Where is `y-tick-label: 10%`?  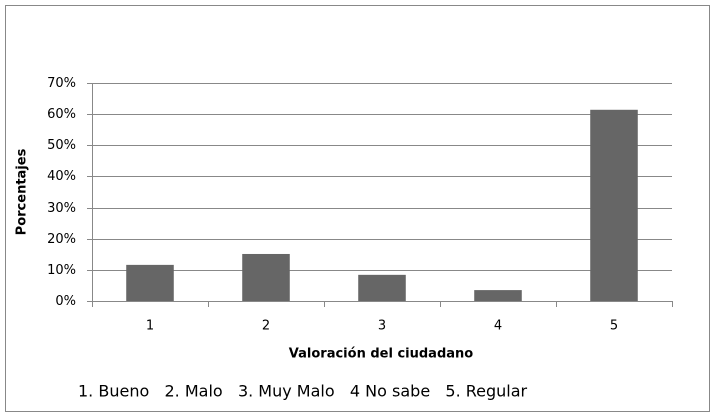
y-tick-label: 10% is located at coordinates (61, 270).